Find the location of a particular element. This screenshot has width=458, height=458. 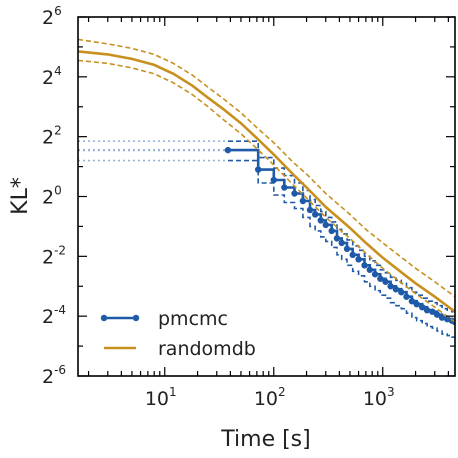

y-tick-label: 2-6 is located at coordinates (54, 375).